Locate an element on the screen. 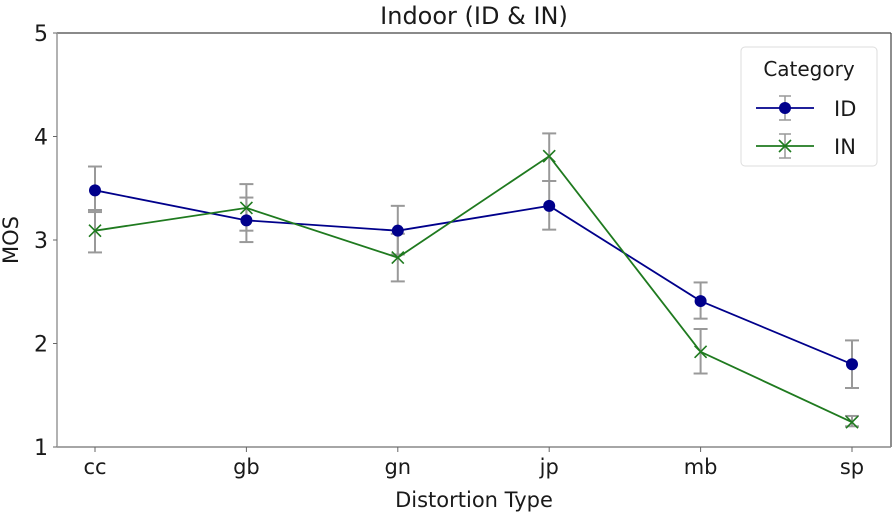 The height and width of the screenshot is (520, 894). x-tick-label: cc is located at coordinates (94, 467).